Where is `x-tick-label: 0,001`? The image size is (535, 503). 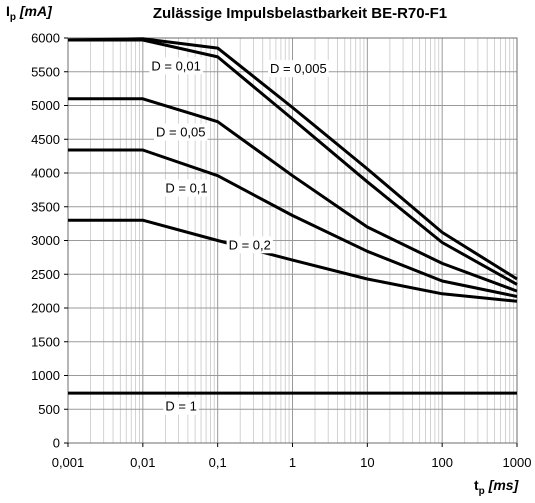 x-tick-label: 0,001 is located at coordinates (68, 462).